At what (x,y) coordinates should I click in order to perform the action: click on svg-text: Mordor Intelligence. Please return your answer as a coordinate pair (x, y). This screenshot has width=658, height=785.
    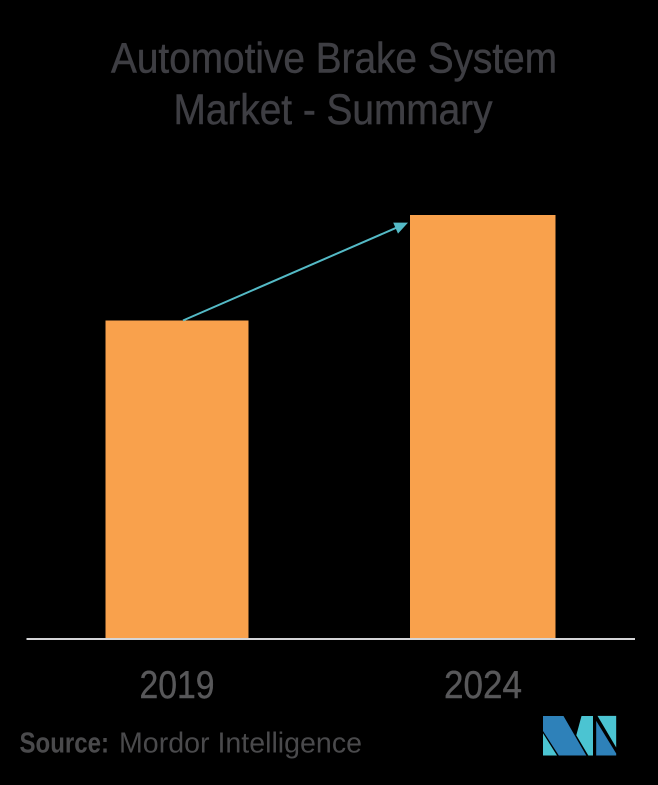
    Looking at the image, I should click on (240, 743).